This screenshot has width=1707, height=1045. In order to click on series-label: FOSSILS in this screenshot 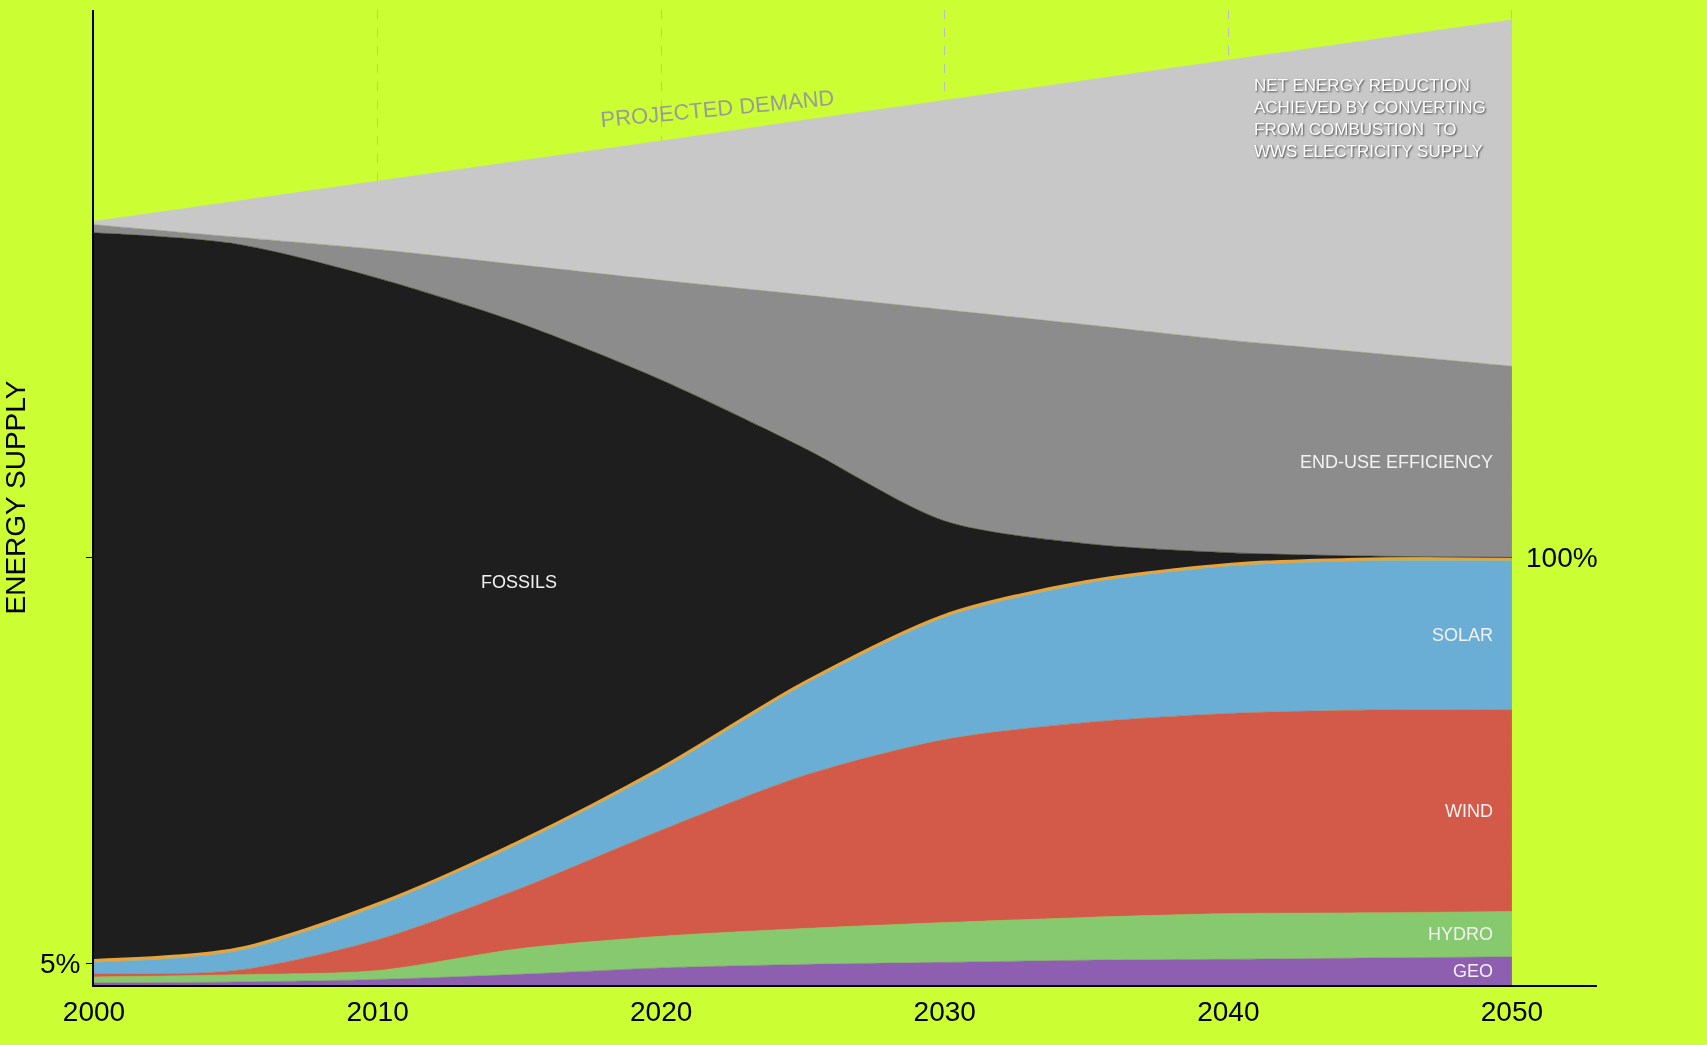, I will do `click(519, 582)`.